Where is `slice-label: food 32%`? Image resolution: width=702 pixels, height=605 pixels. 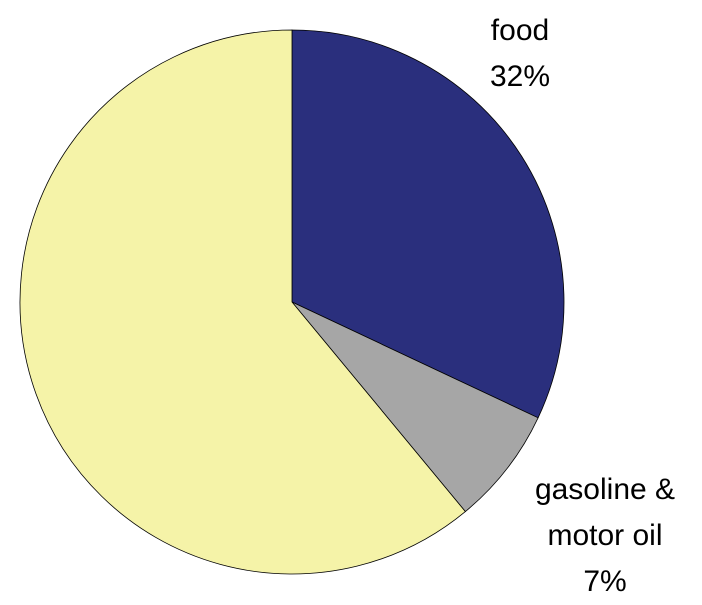 slice-label: food 32% is located at coordinates (520, 54).